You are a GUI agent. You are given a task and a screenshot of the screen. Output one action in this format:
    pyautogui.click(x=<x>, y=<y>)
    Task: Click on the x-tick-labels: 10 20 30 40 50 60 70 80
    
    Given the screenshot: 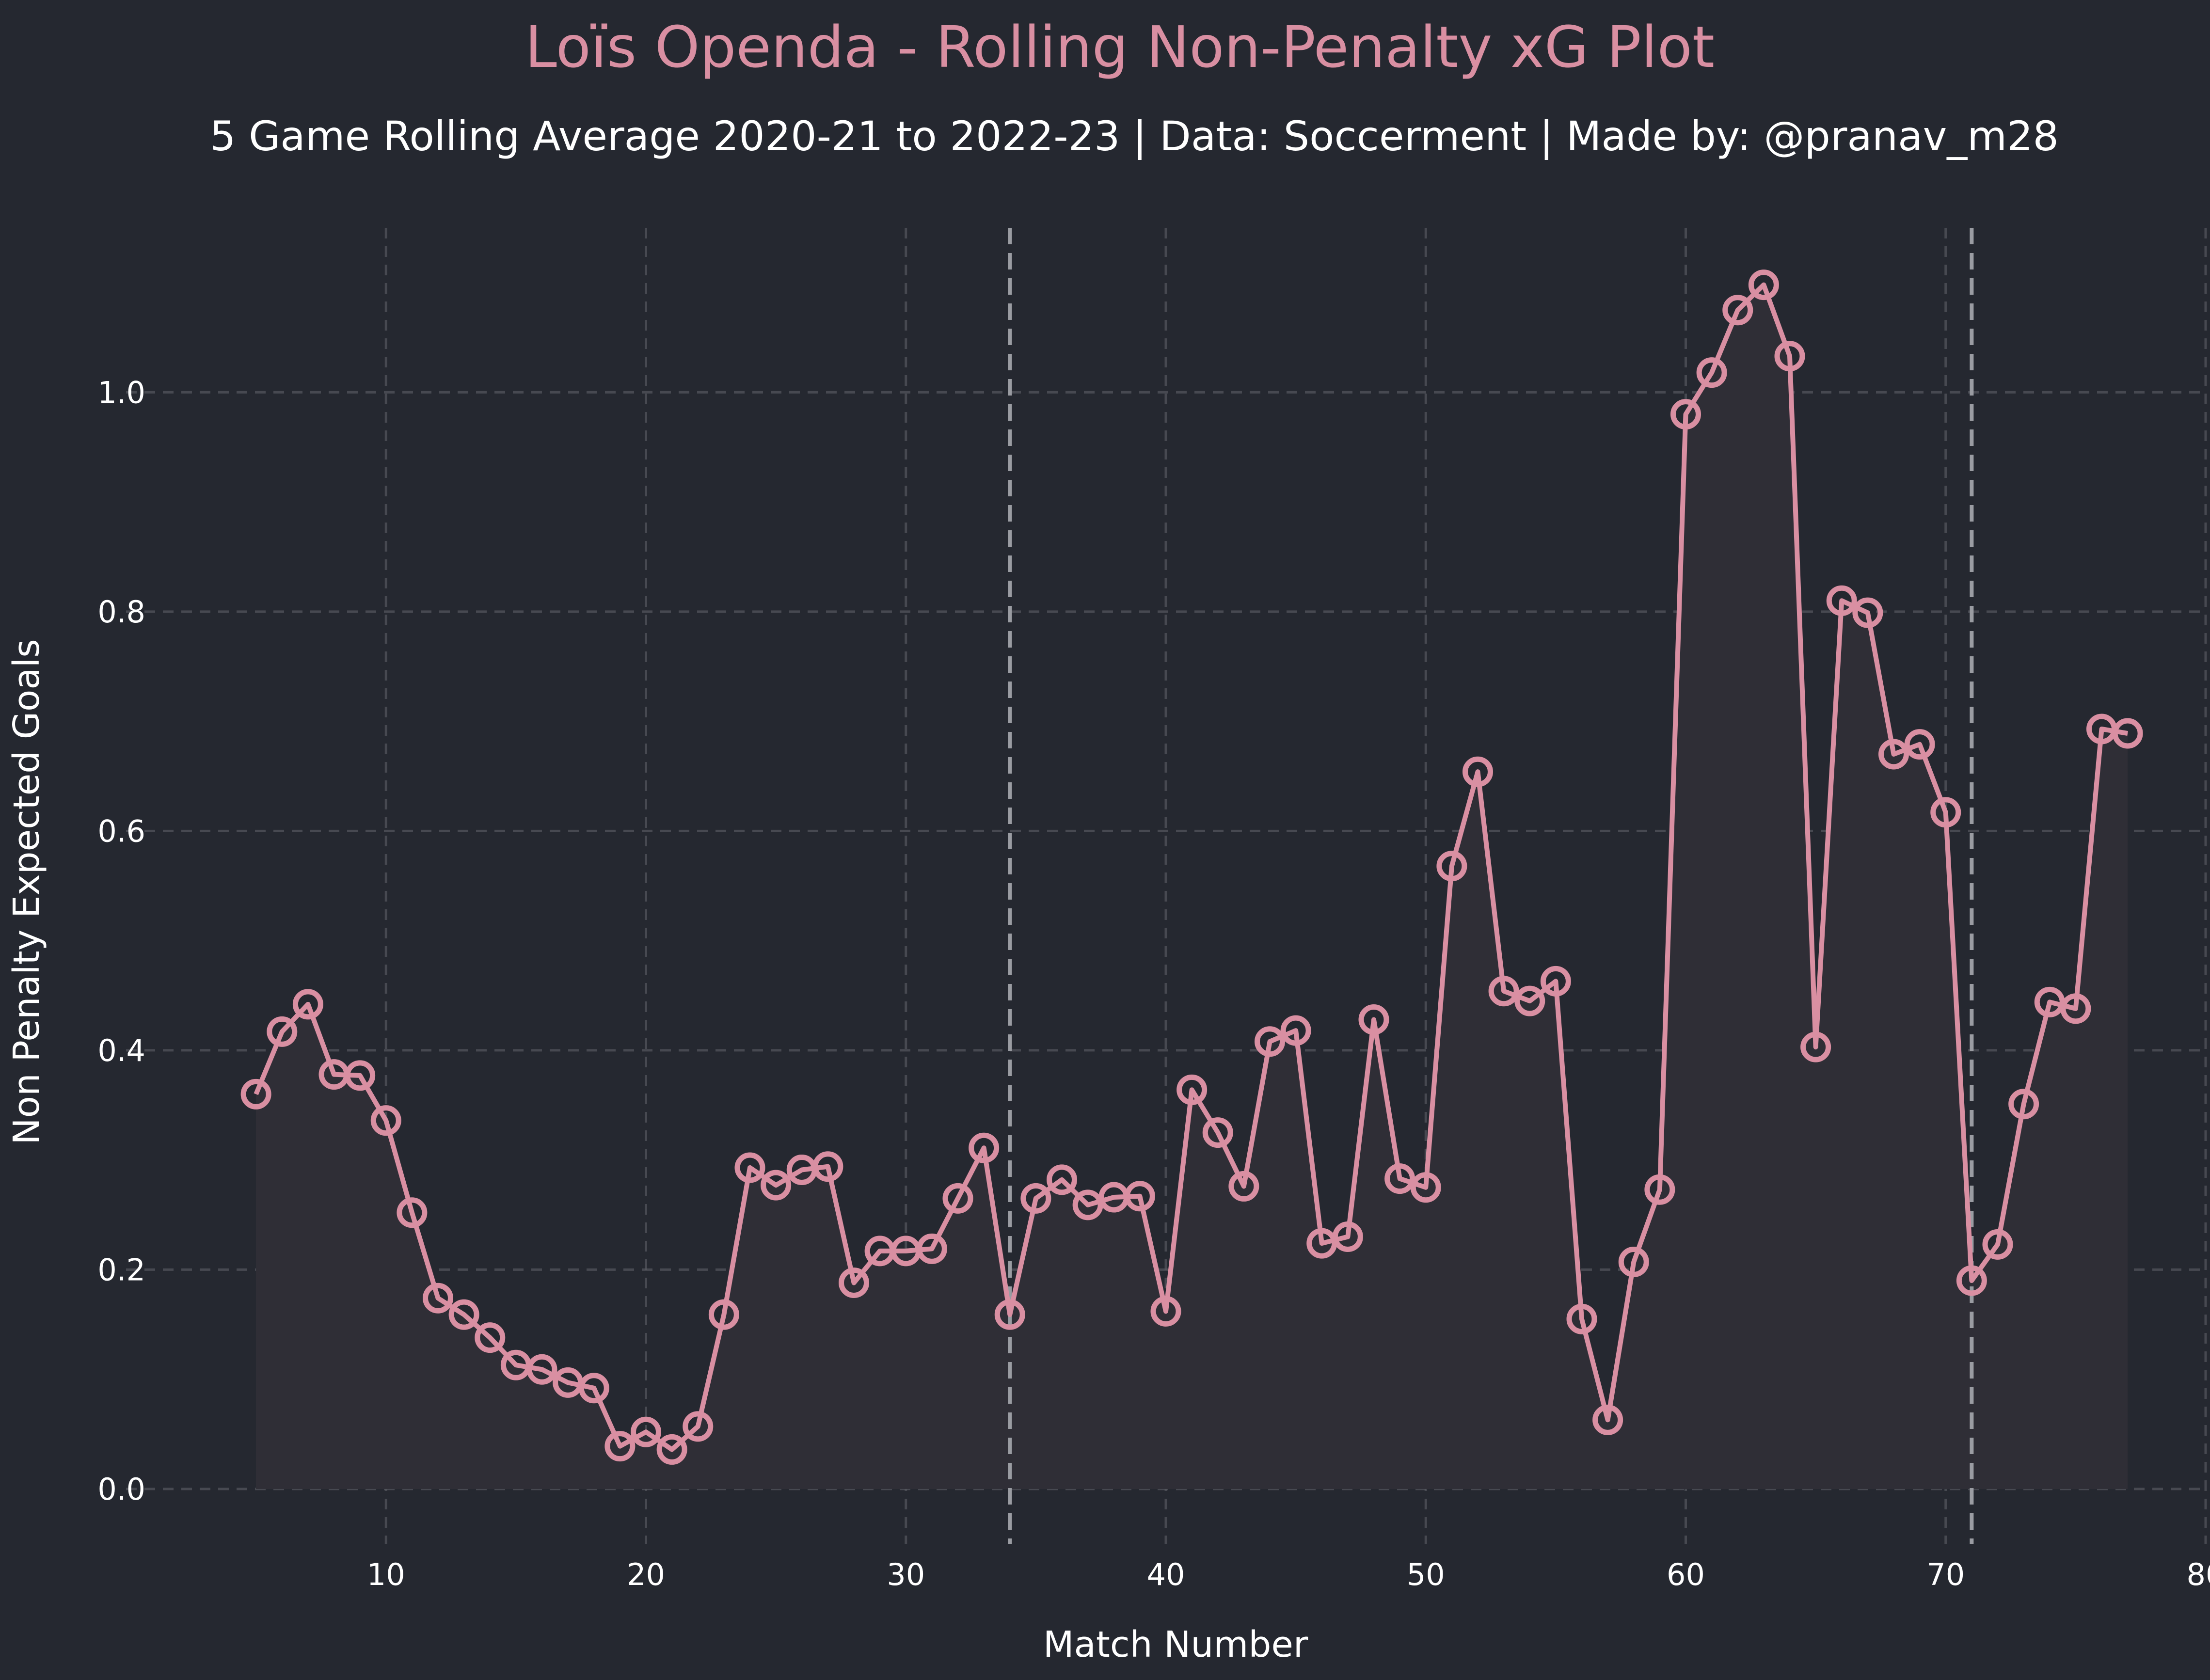 What is the action you would take?
    pyautogui.click(x=1288, y=1575)
    